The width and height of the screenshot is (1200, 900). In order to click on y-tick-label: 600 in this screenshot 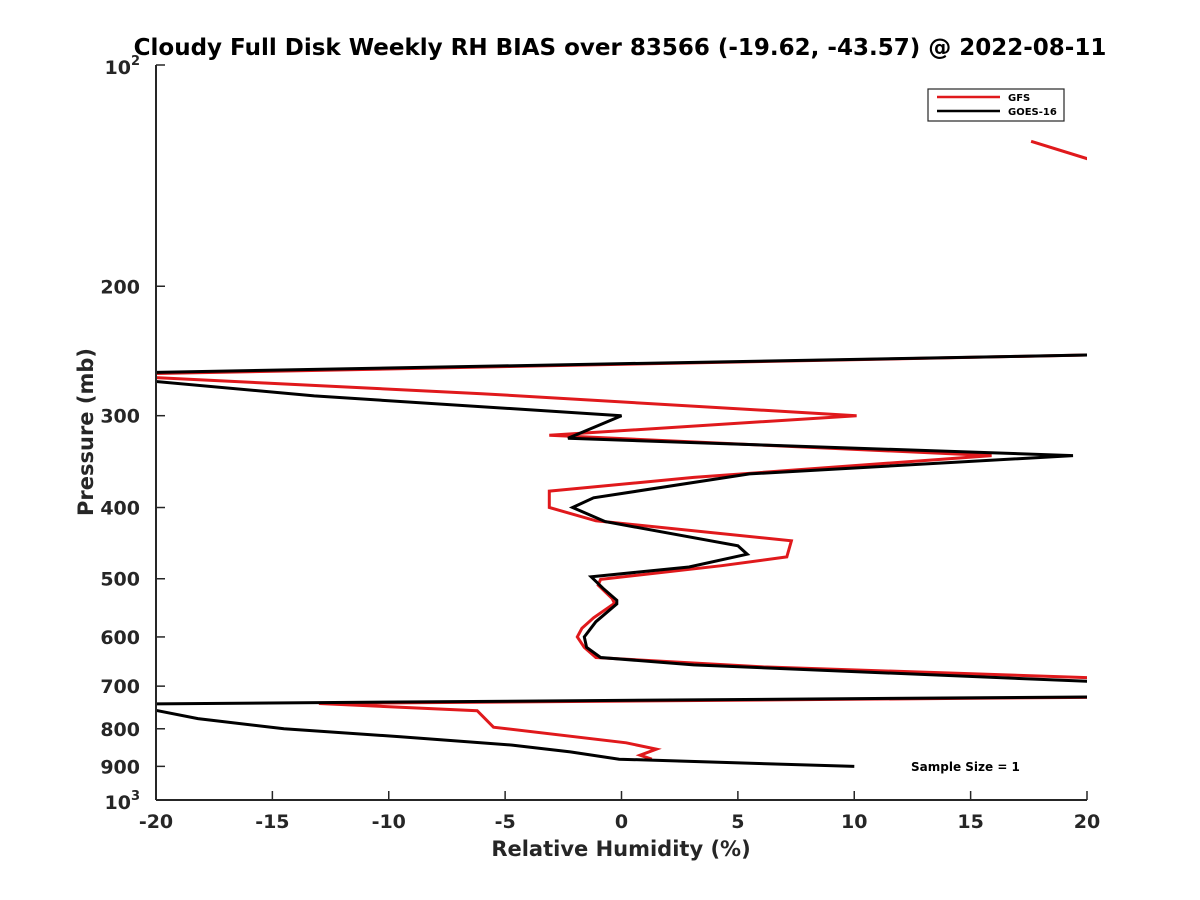, I will do `click(120, 638)`.